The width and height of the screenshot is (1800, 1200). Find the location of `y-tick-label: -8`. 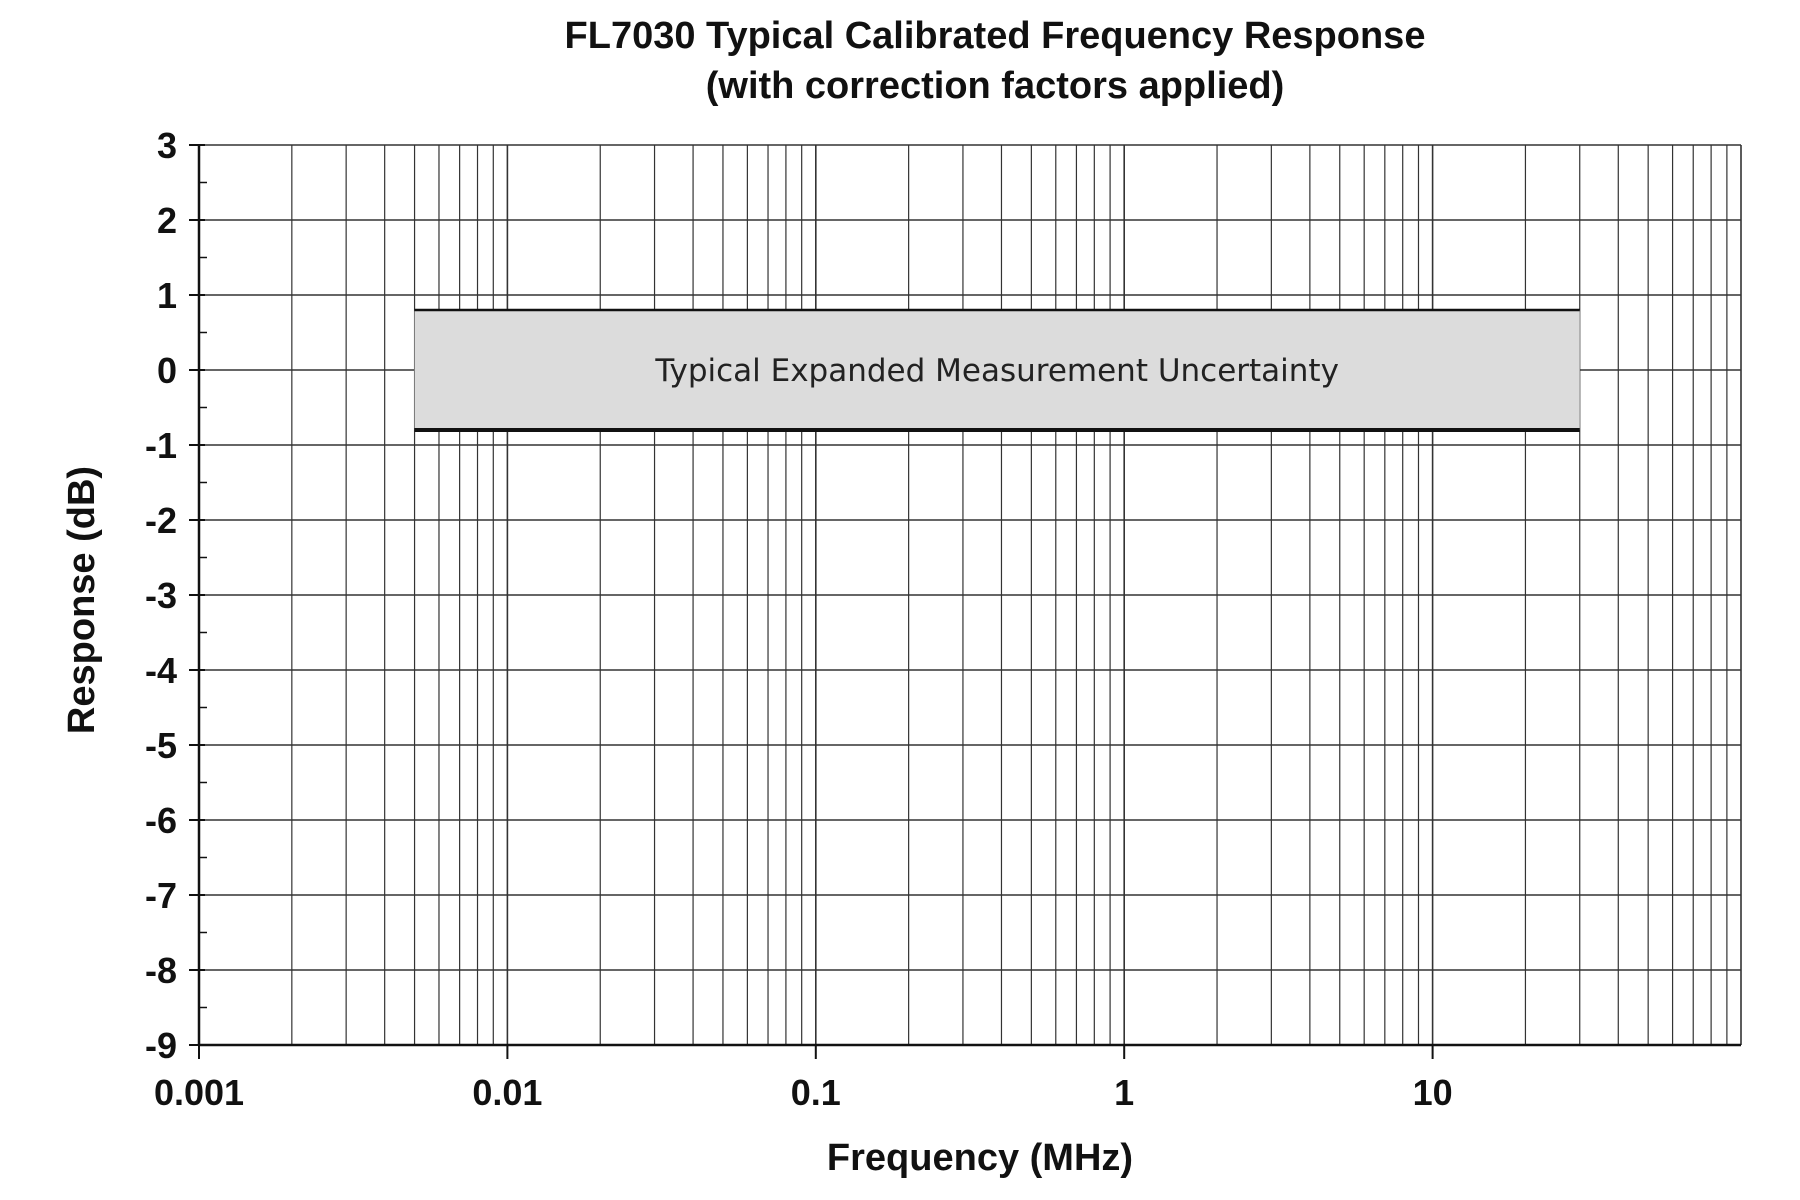

y-tick-label: -8 is located at coordinates (161, 970).